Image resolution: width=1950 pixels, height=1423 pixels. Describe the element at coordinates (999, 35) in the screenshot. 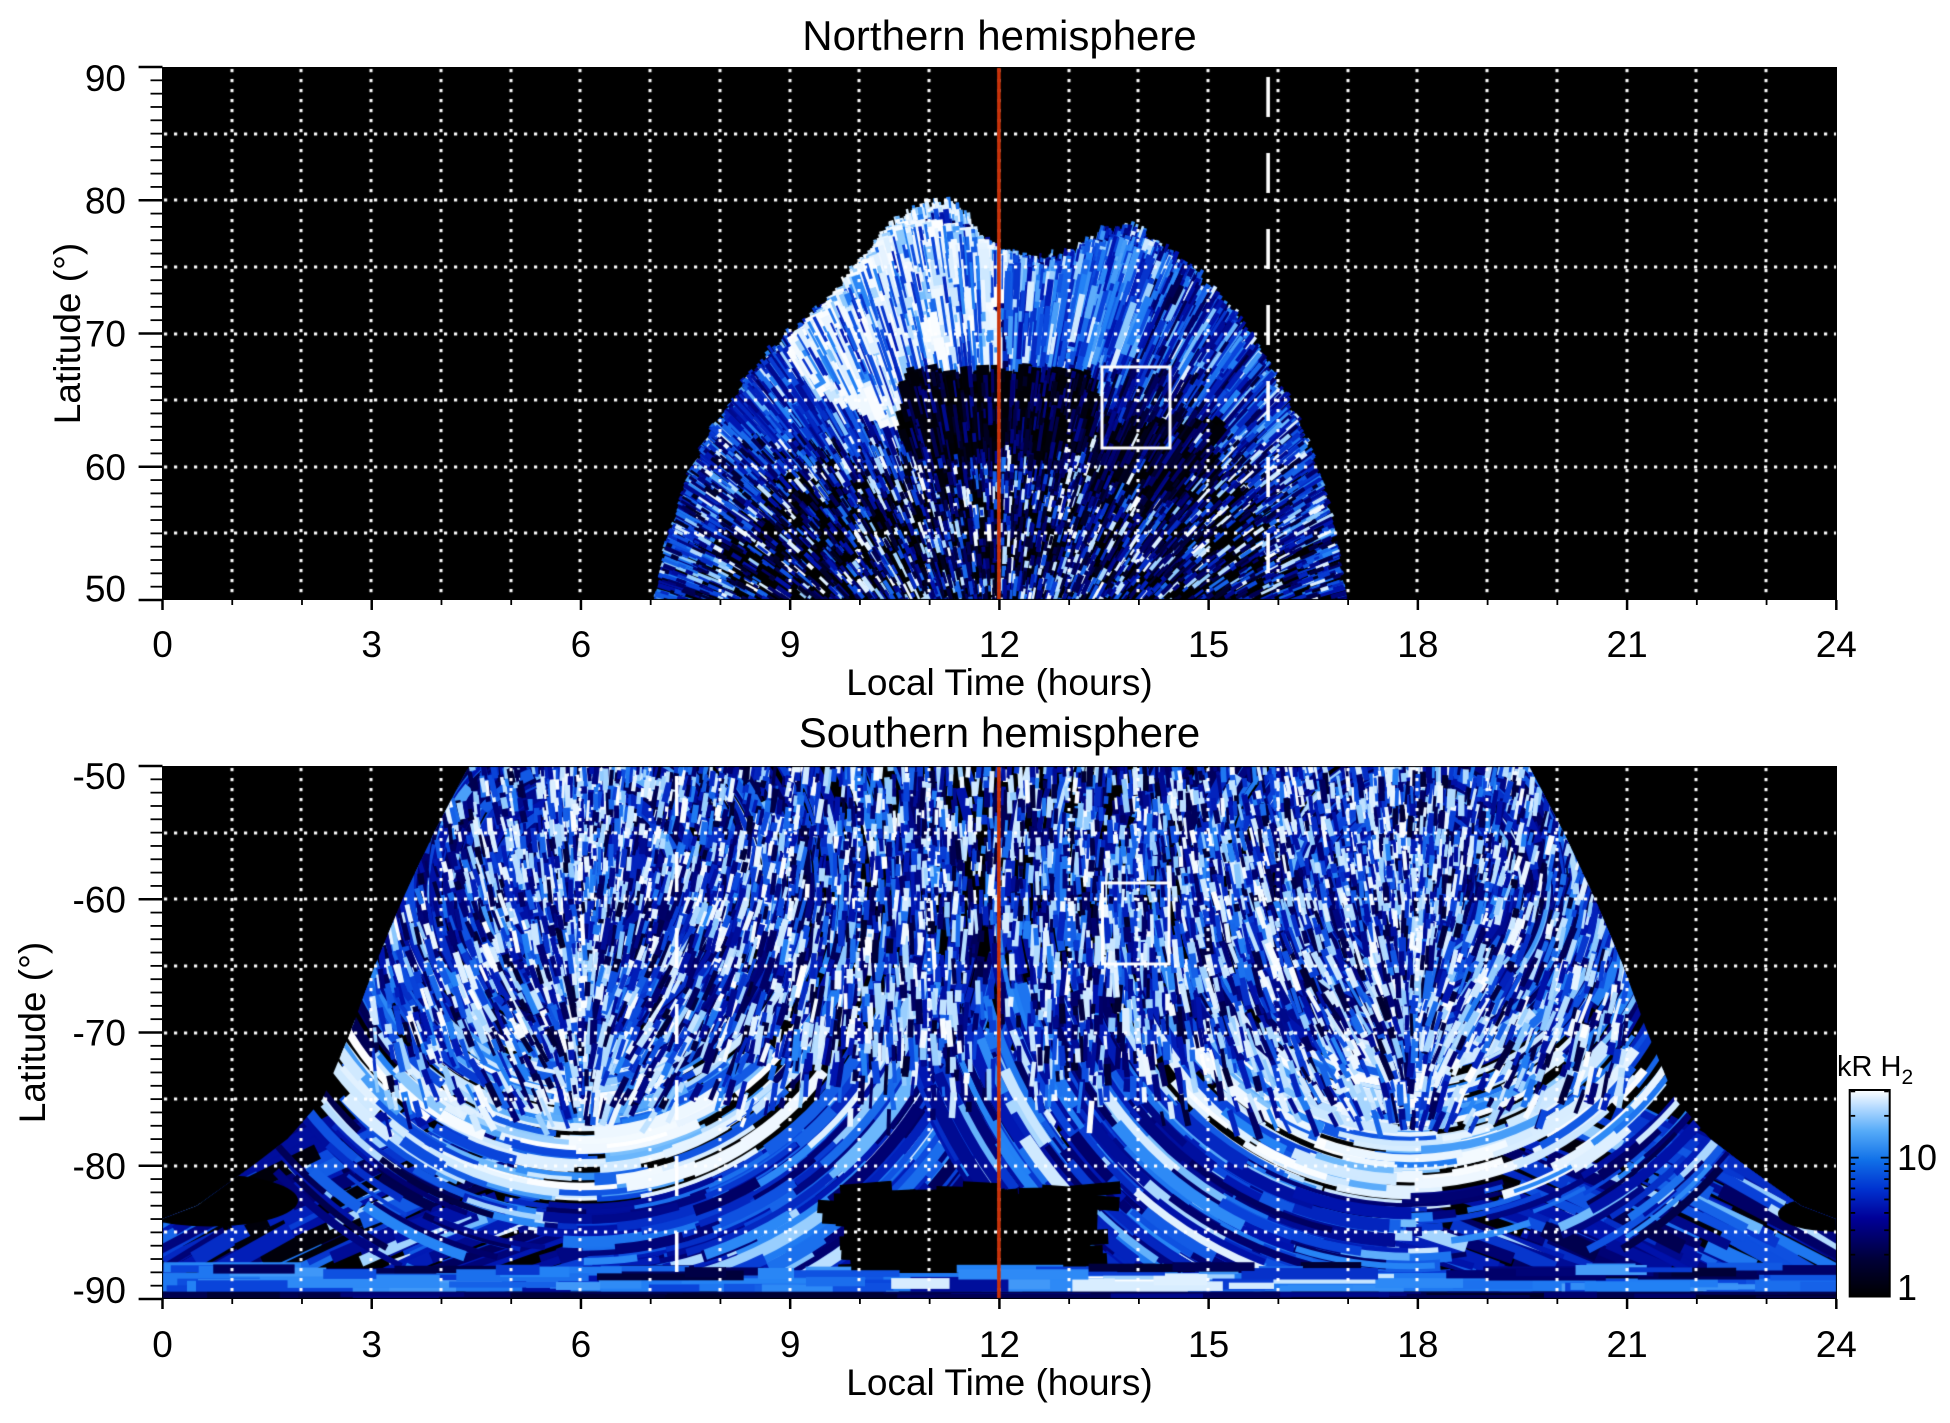

I see `svg-text: Northern hemisphere` at that location.